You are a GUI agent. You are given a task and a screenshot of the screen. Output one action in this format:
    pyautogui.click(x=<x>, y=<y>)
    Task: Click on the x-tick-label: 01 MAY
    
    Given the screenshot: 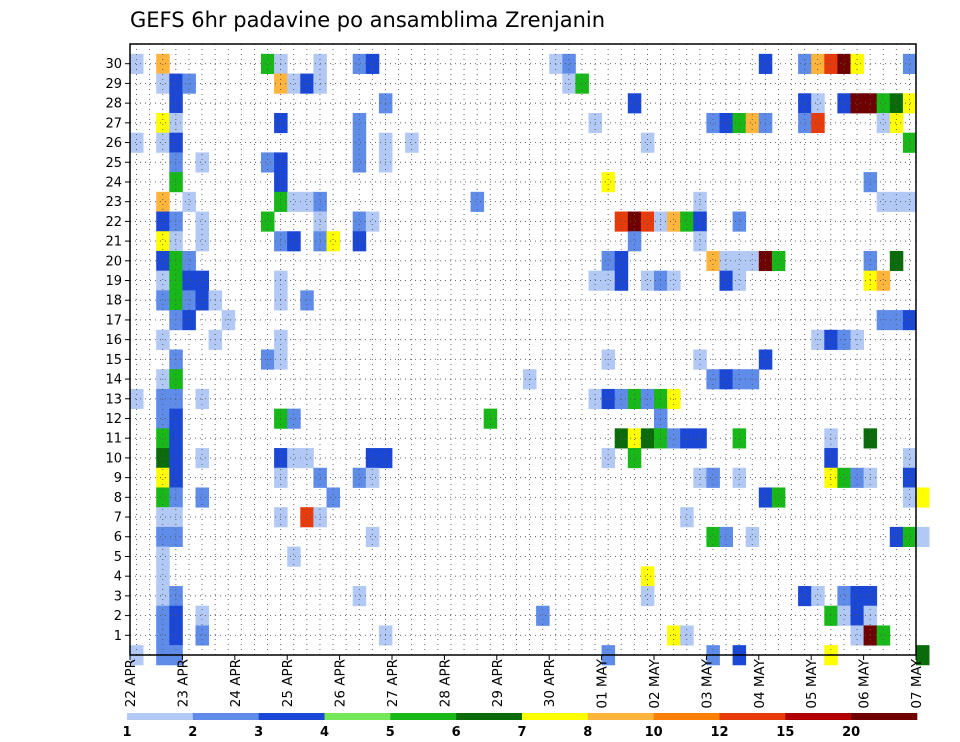 What is the action you would take?
    pyautogui.click(x=603, y=683)
    